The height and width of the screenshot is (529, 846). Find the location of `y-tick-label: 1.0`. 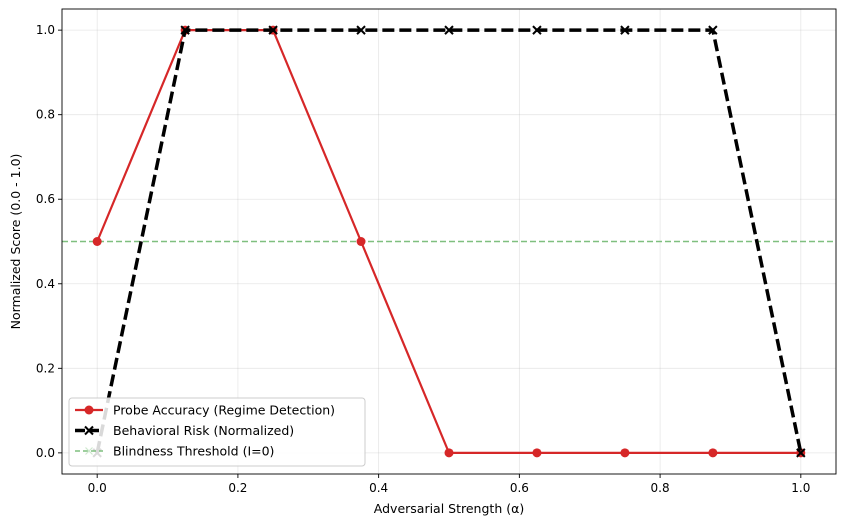

y-tick-label: 1.0 is located at coordinates (45, 30).